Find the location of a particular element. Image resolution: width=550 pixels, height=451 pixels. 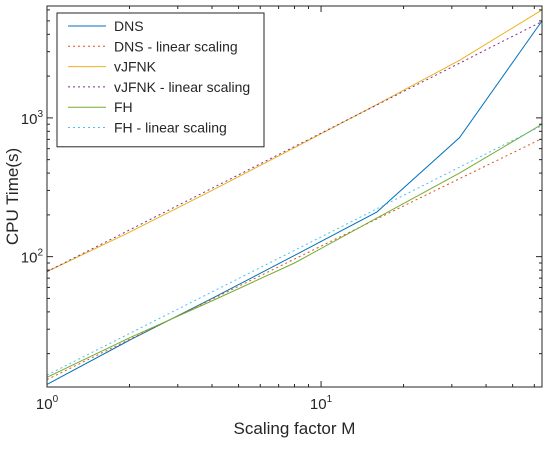

legend-label-0: DNS is located at coordinates (129, 26).